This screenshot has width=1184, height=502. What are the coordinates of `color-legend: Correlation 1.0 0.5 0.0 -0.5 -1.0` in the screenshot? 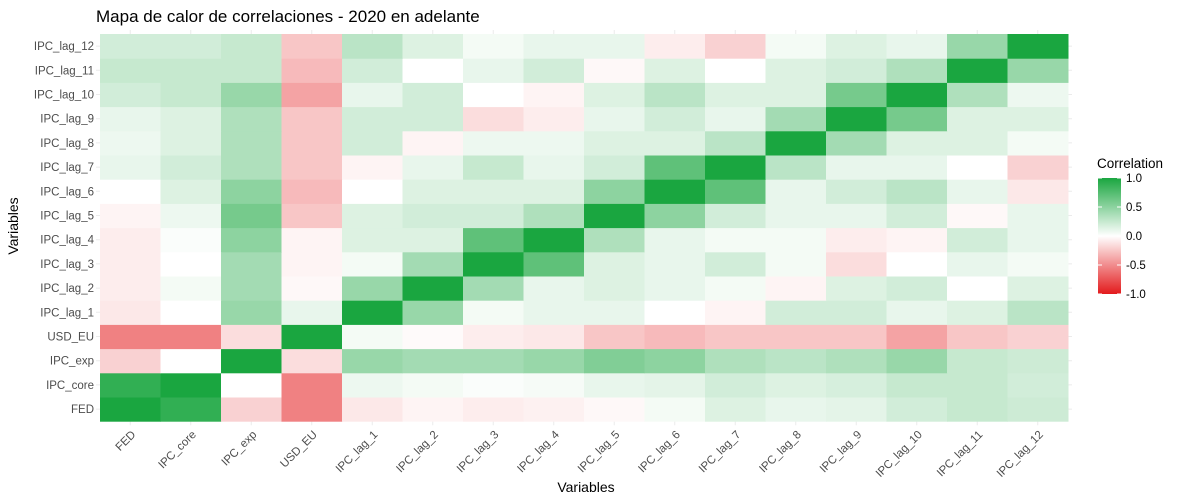 It's located at (1130, 228).